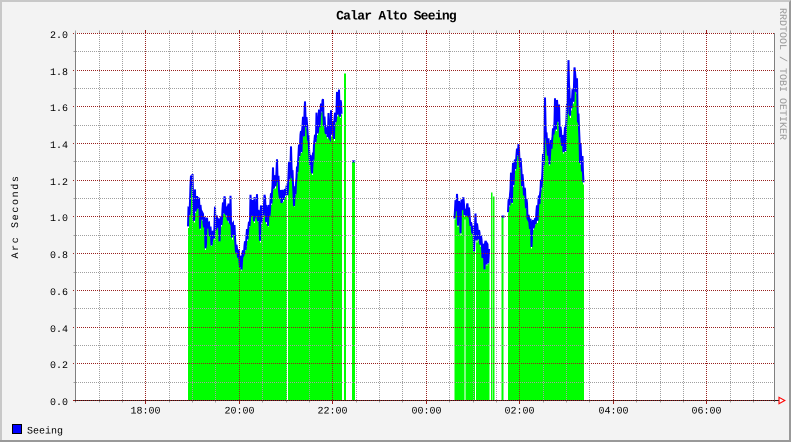 The image size is (791, 442). Describe the element at coordinates (59, 366) in the screenshot. I see `svg-text: 0.2` at that location.